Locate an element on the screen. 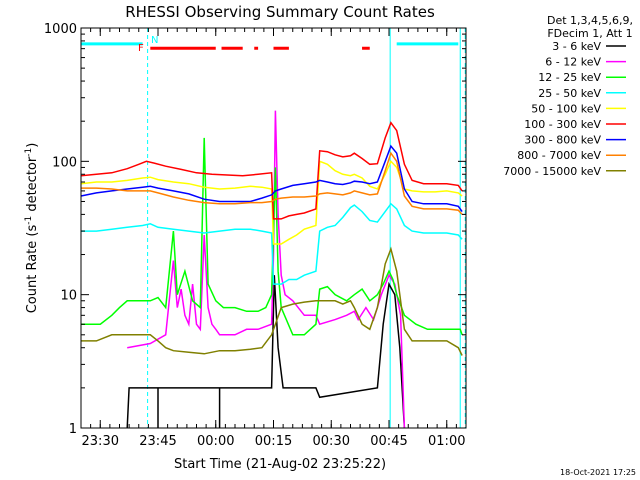 The width and height of the screenshot is (640, 480). legend-header-1: FDecim 1, Att 1 is located at coordinates (589, 33).